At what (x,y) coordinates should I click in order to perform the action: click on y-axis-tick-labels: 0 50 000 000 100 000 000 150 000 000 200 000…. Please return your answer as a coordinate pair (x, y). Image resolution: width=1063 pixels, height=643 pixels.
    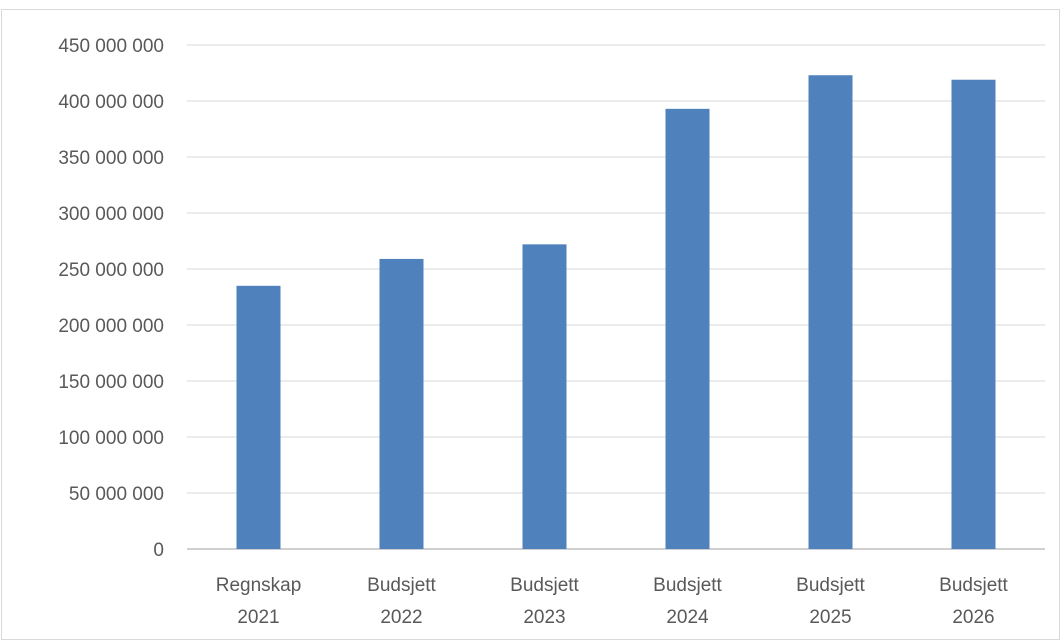
    Looking at the image, I should click on (111, 298).